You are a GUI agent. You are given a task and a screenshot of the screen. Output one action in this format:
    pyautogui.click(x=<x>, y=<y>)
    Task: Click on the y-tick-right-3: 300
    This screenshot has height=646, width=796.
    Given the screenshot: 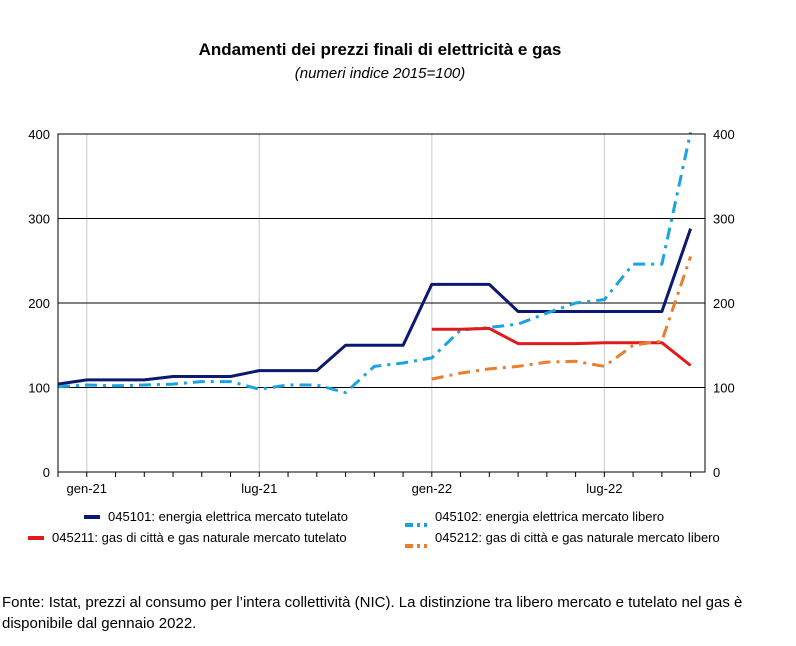 What is the action you would take?
    pyautogui.click(x=724, y=219)
    